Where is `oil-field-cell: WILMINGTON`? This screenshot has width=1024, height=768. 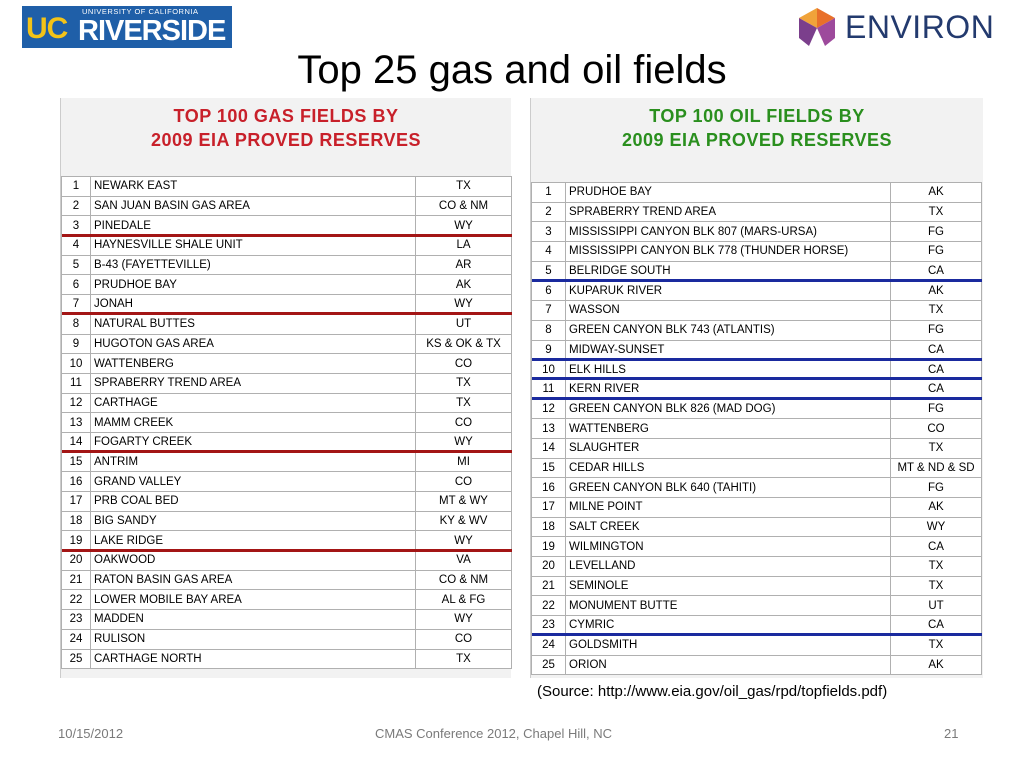
oil-field-cell: WILMINGTON is located at coordinates (728, 547).